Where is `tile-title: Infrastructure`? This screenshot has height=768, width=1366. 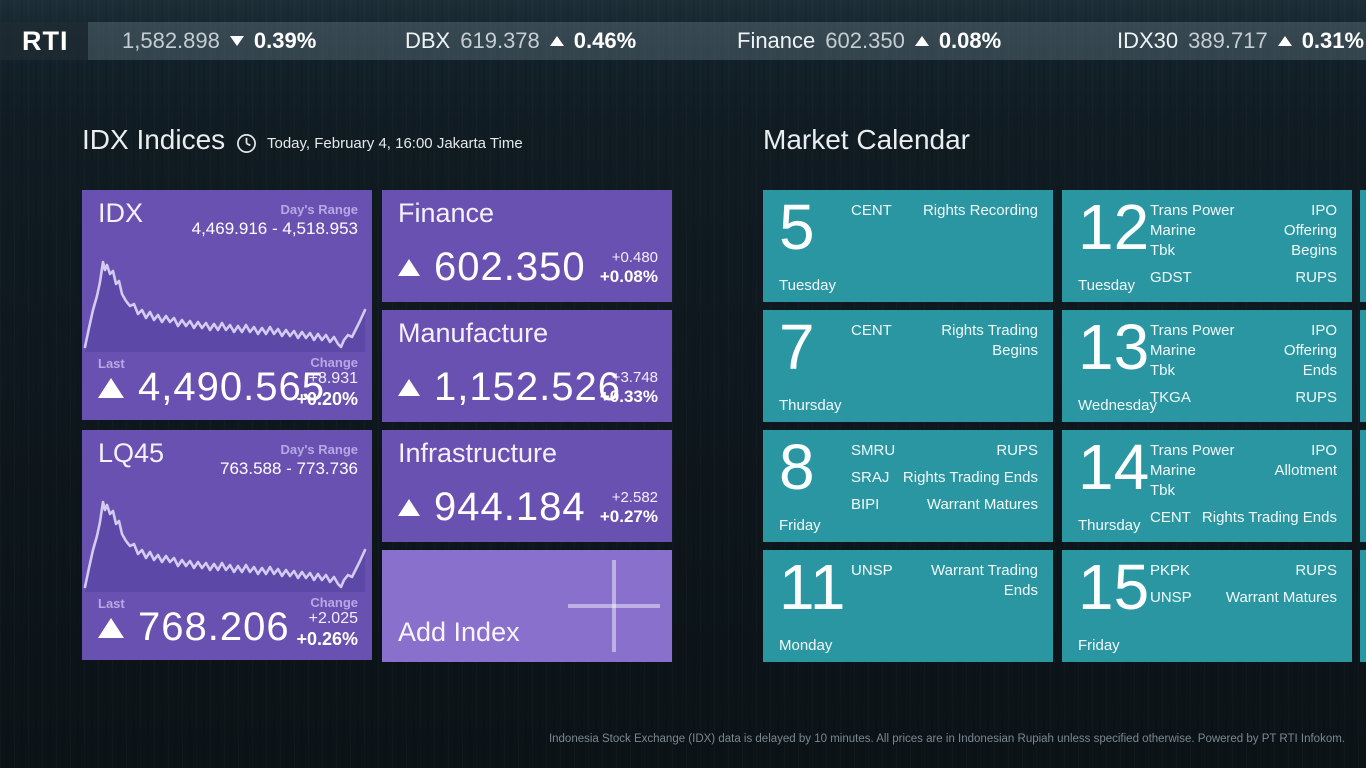 tile-title: Infrastructure is located at coordinates (478, 453).